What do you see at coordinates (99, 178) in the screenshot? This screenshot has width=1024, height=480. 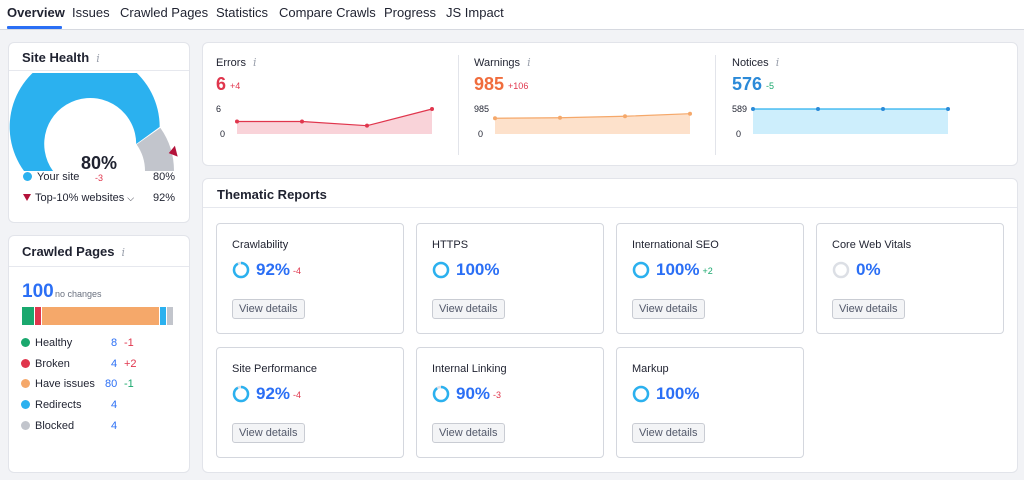 I see `health-delta: -3` at bounding box center [99, 178].